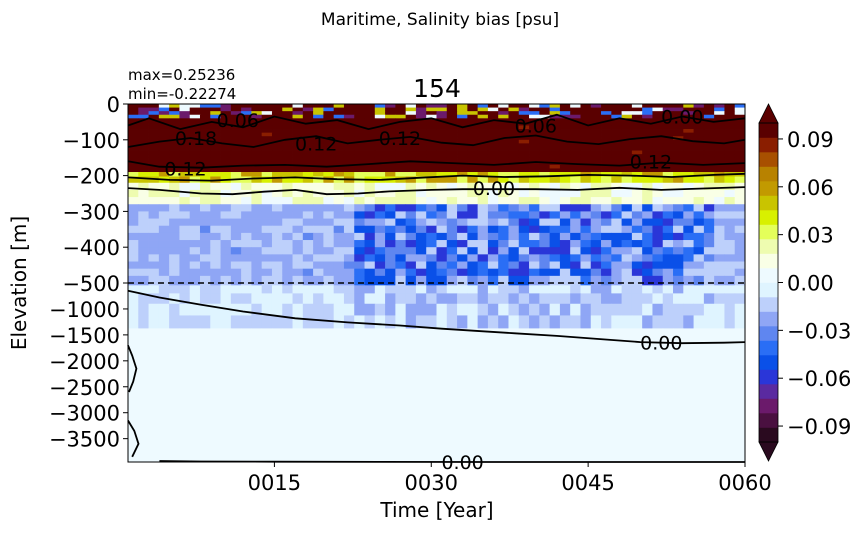 The height and width of the screenshot is (533, 868). Describe the element at coordinates (804, 282) in the screenshot. I see `colorbar: 0.090.060.030.00−0.03−0.06−0.09` at that location.